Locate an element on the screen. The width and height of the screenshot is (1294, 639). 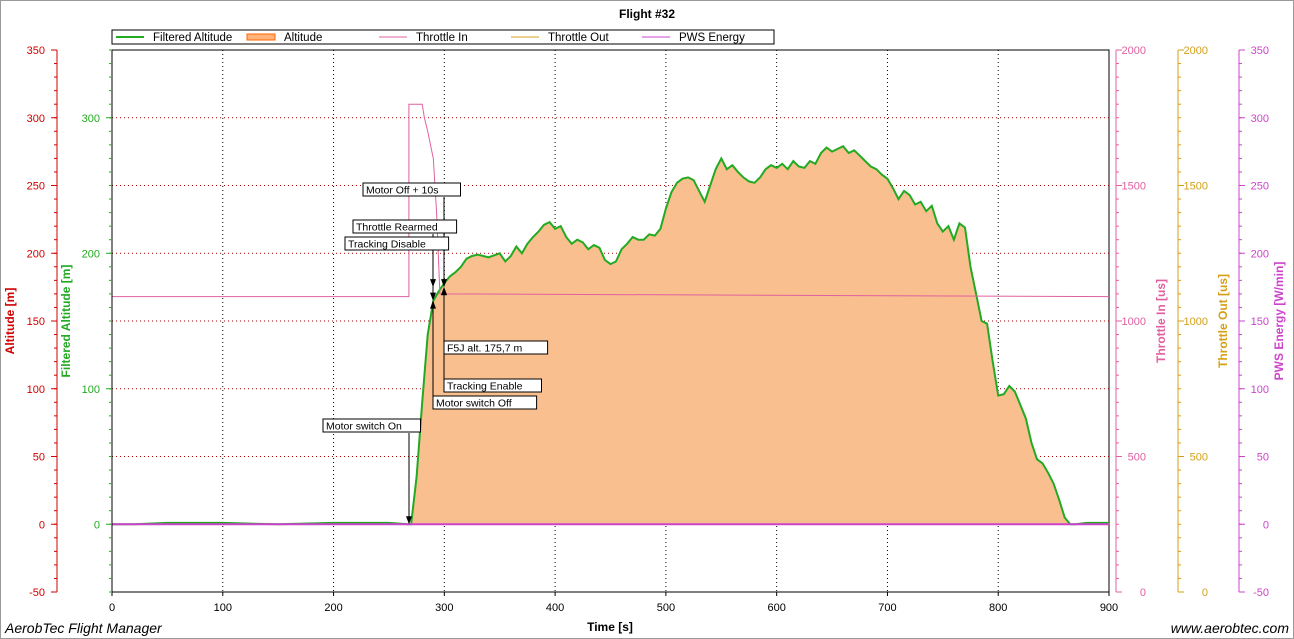
annotation-label: Tracking Enable is located at coordinates (485, 387).